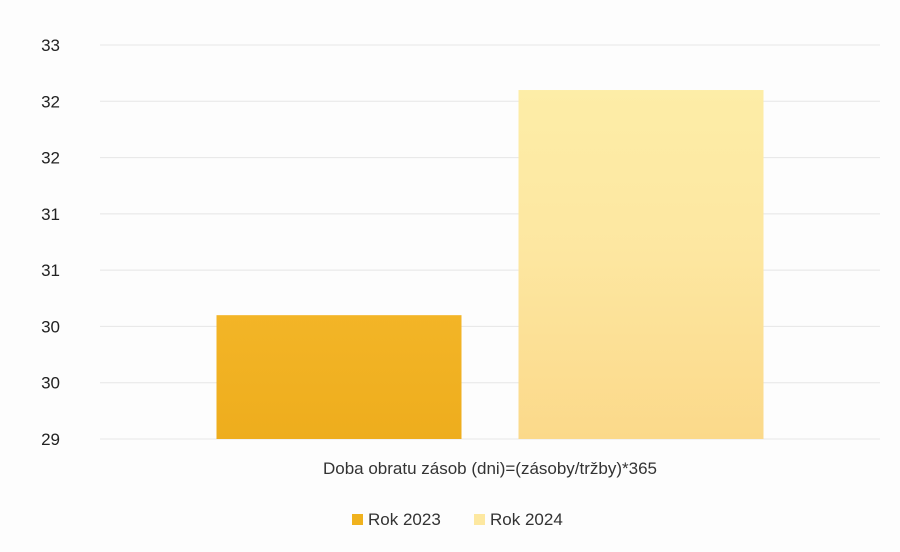  I want to click on y-axis-tick-labels: 33 32 32 31 31 30 30 29, so click(50, 242).